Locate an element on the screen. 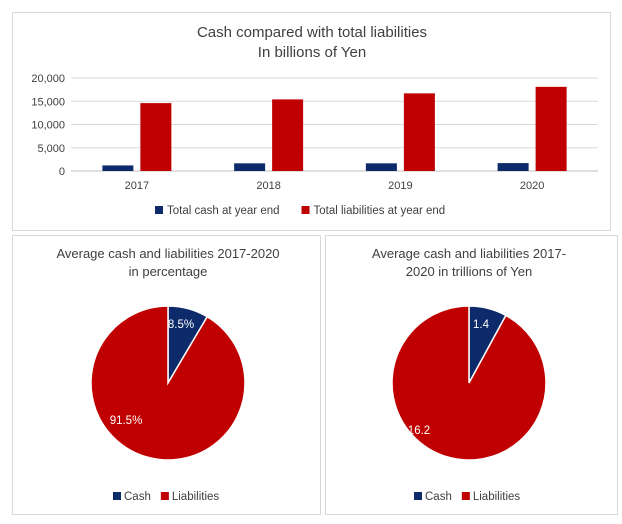  pie-title: 2020 in trillions of Yen is located at coordinates (469, 271).